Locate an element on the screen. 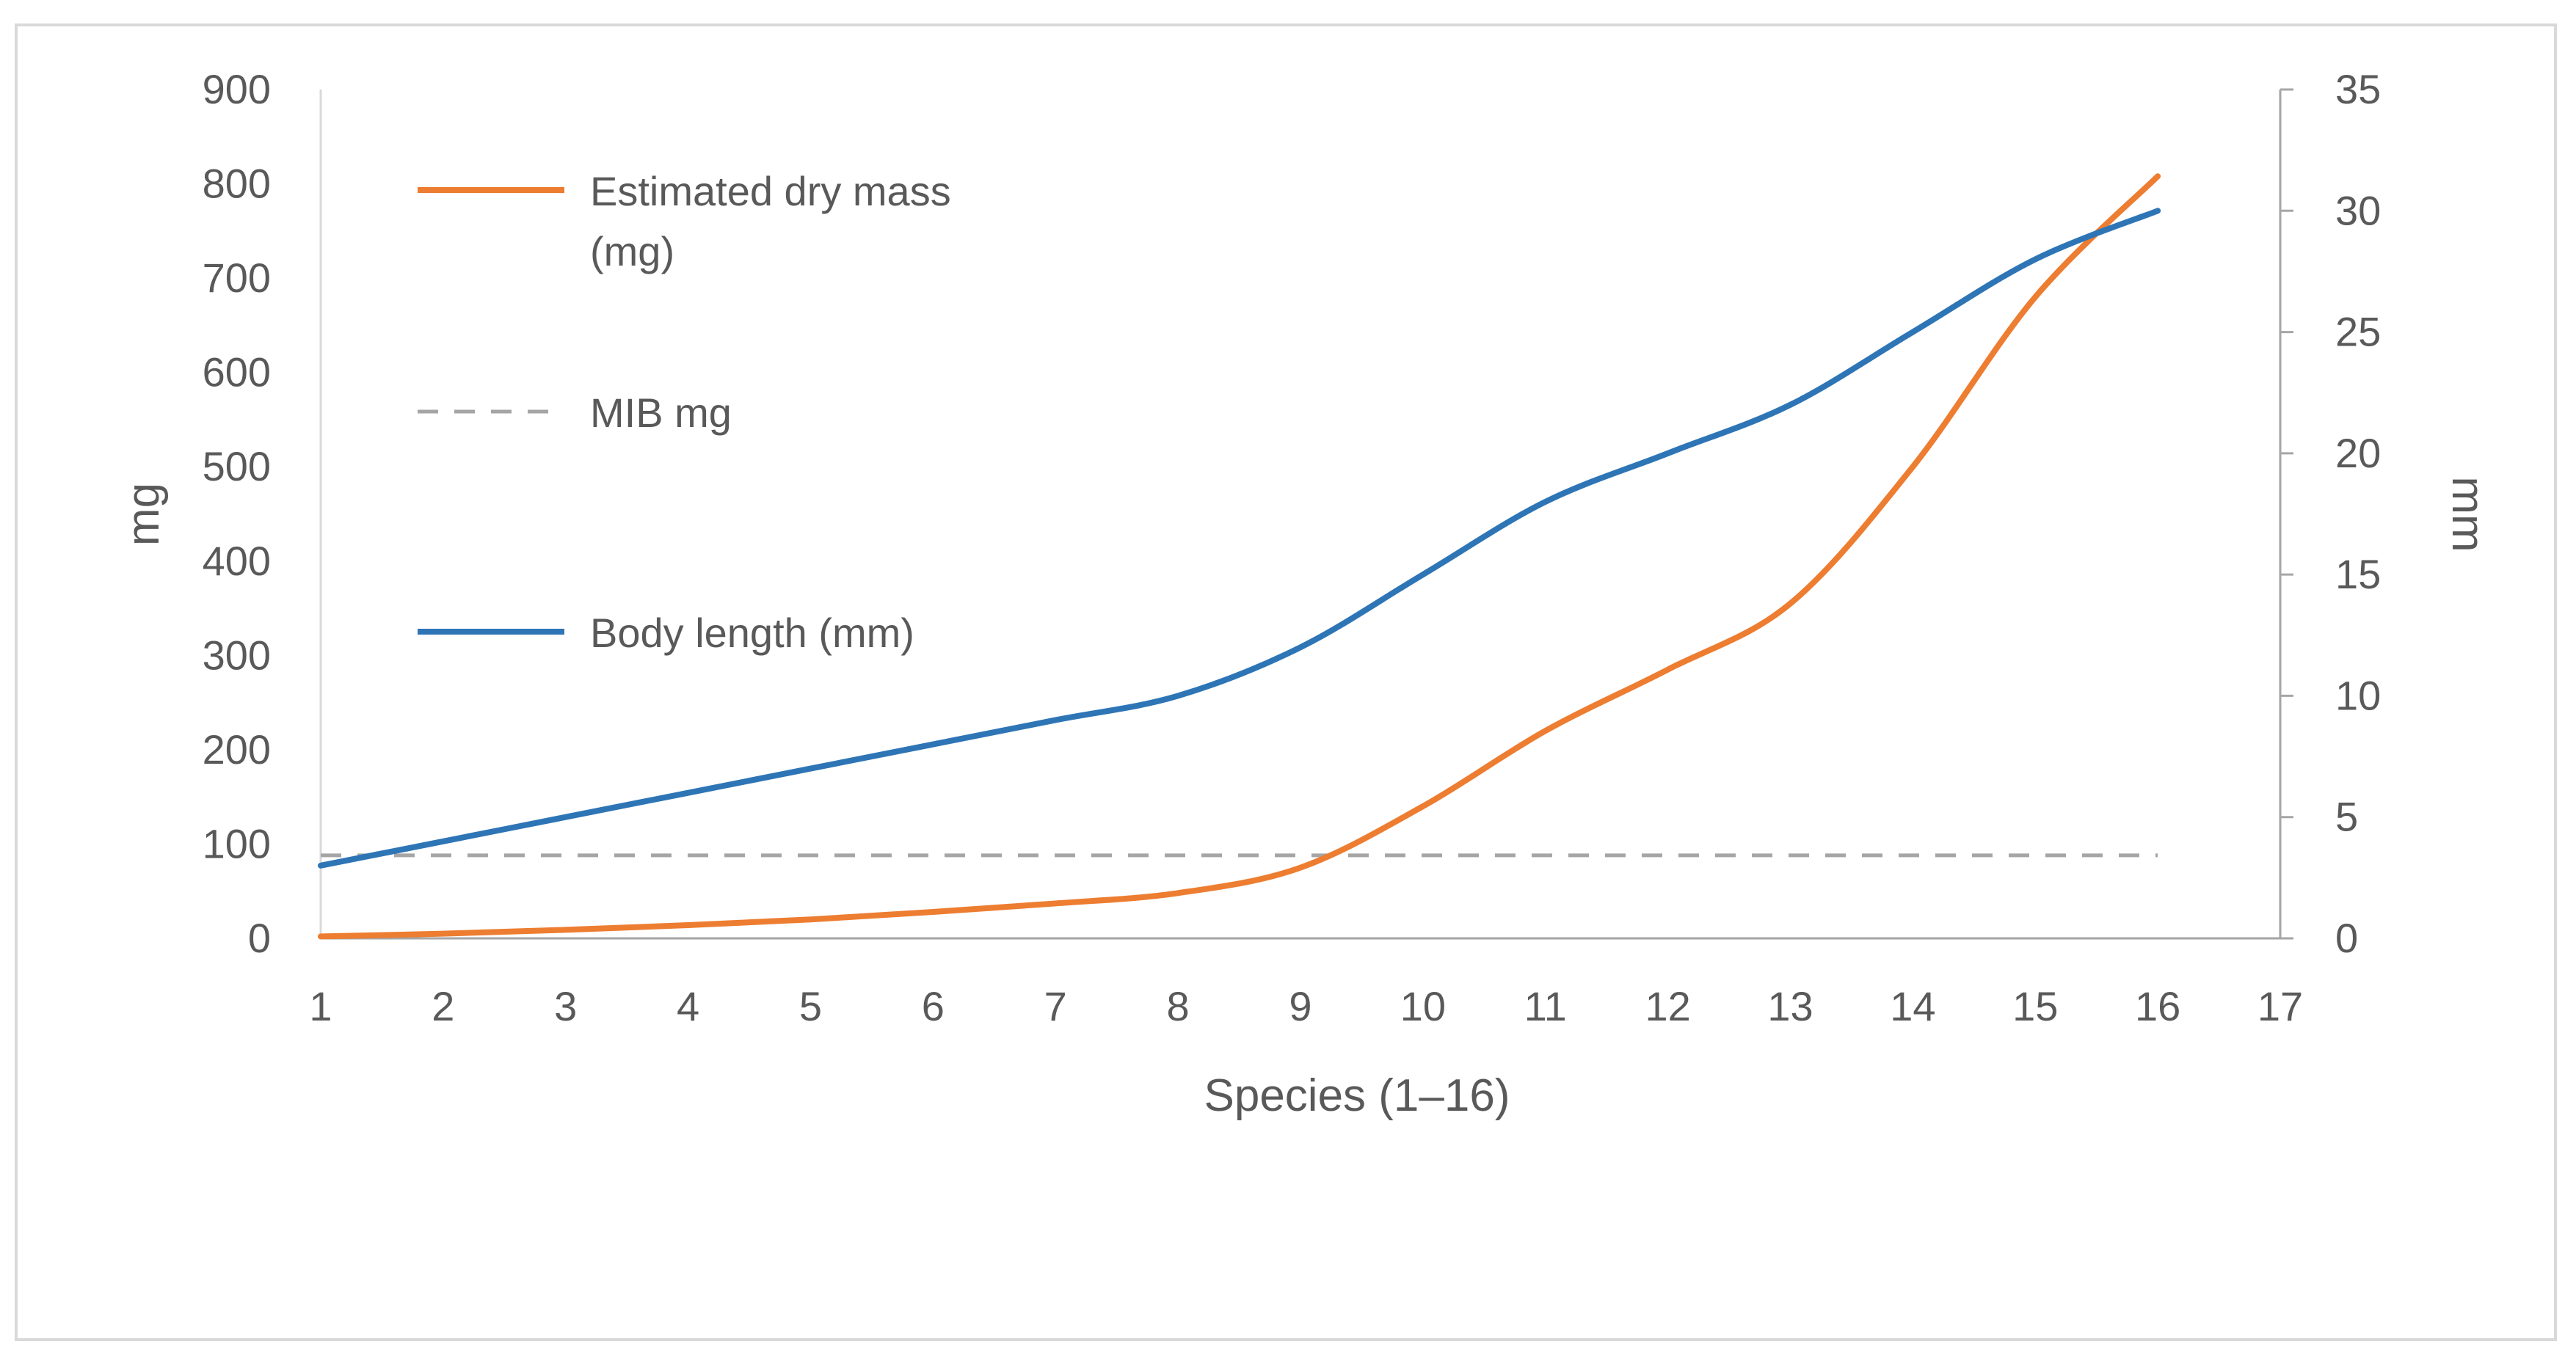 Image resolution: width=2576 pixels, height=1369 pixels. legend-label-body-length-mm: Body length (mm) is located at coordinates (752, 633).